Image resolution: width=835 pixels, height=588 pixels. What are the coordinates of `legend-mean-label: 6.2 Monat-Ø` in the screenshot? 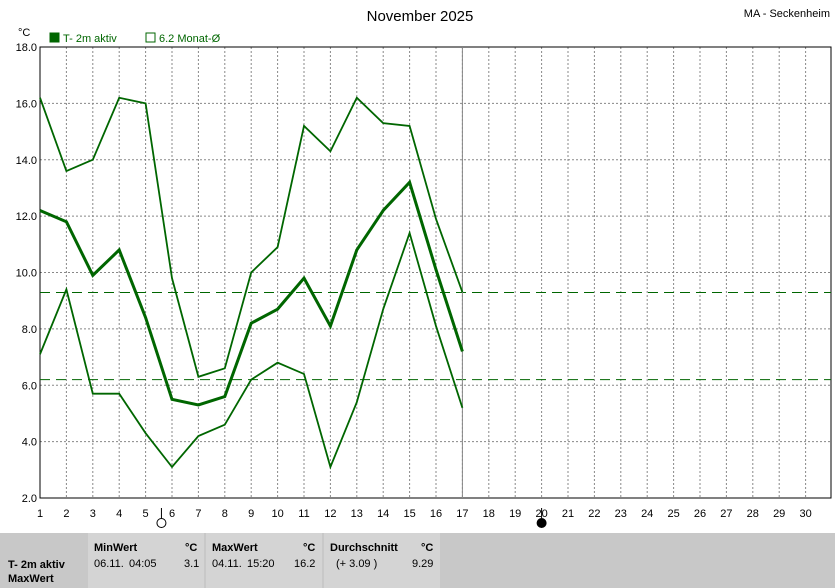 It's located at (190, 39).